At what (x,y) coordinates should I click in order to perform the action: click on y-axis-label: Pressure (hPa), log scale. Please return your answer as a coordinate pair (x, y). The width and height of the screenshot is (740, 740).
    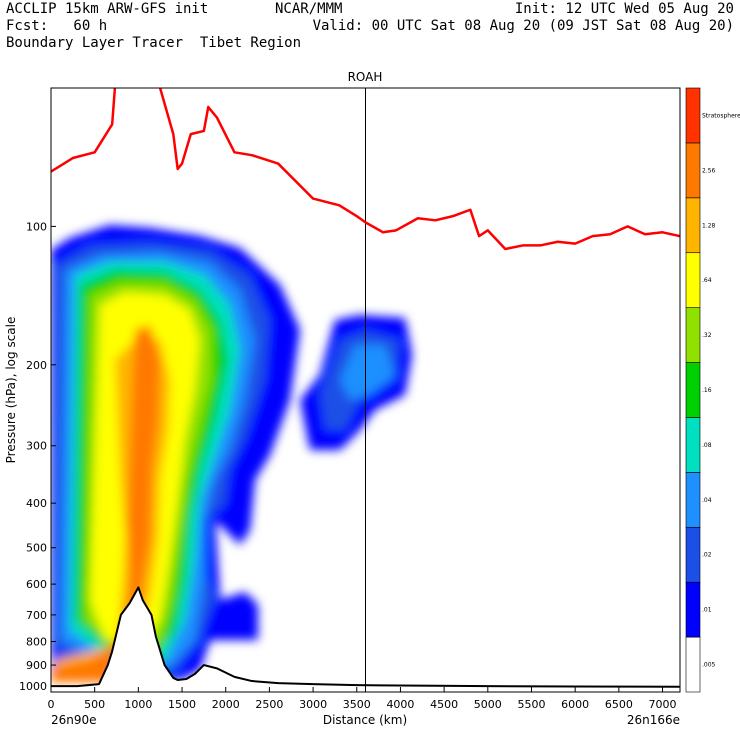
    Looking at the image, I should click on (11, 390).